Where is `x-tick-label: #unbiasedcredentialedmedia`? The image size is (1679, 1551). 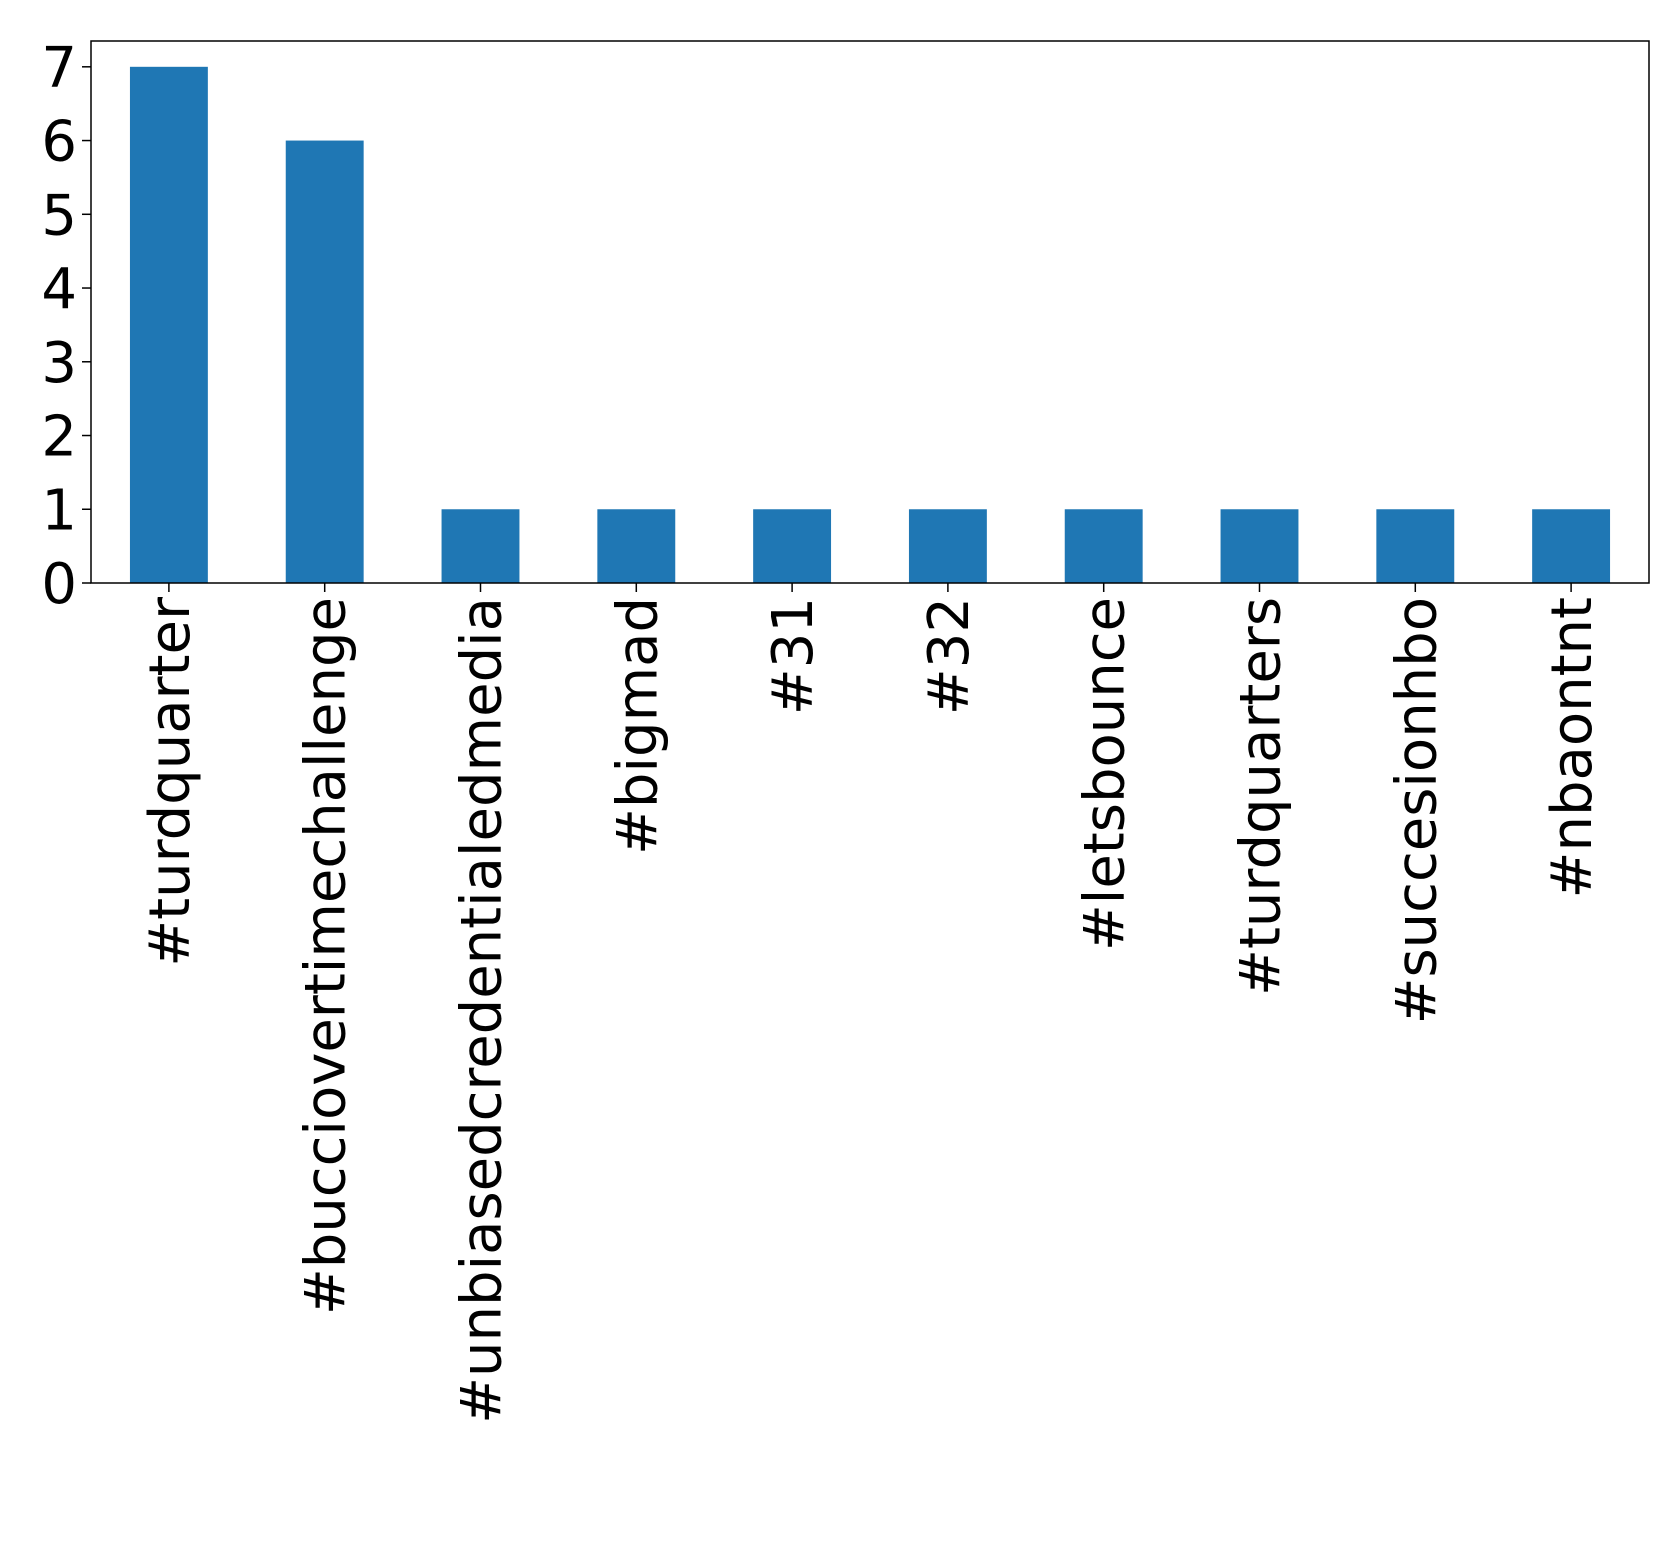
x-tick-label: #unbiasedcredentialedmedia is located at coordinates (482, 1010).